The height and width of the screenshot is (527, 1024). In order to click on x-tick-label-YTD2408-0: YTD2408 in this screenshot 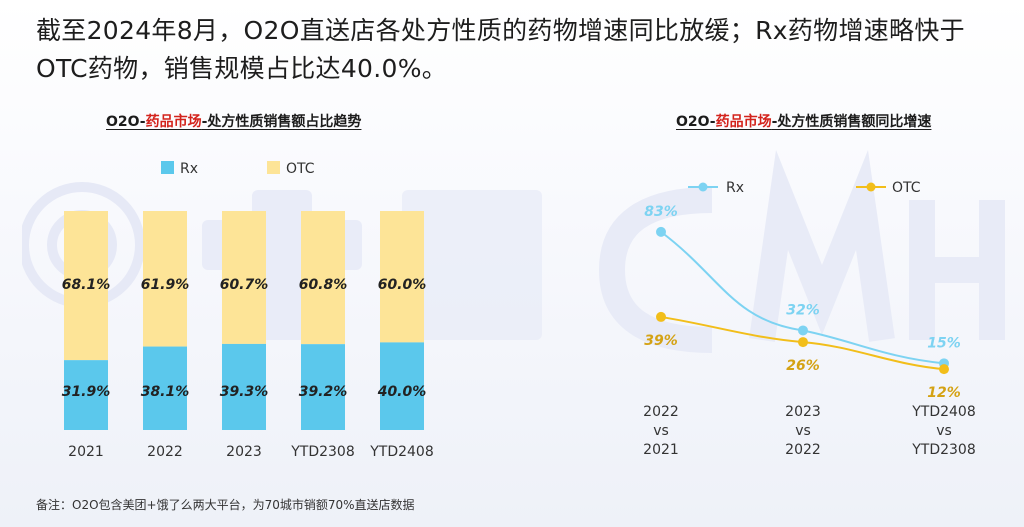, I will do `click(943, 412)`.